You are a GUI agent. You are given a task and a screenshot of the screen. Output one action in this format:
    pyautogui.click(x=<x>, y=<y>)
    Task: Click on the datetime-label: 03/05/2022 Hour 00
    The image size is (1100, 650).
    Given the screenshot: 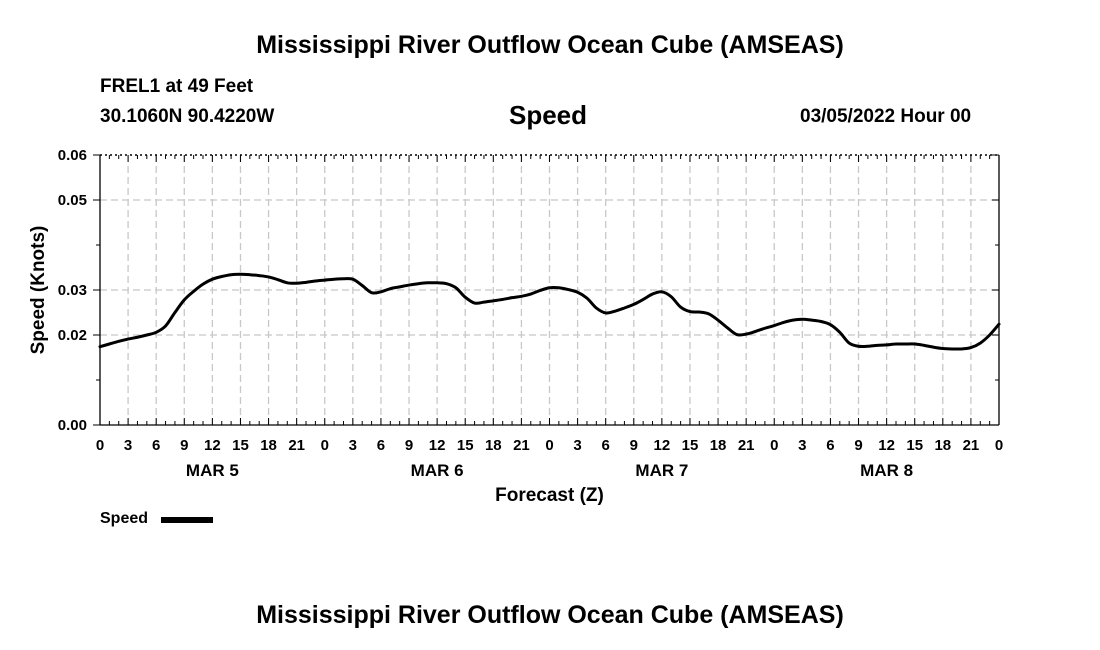 What is the action you would take?
    pyautogui.click(x=886, y=116)
    